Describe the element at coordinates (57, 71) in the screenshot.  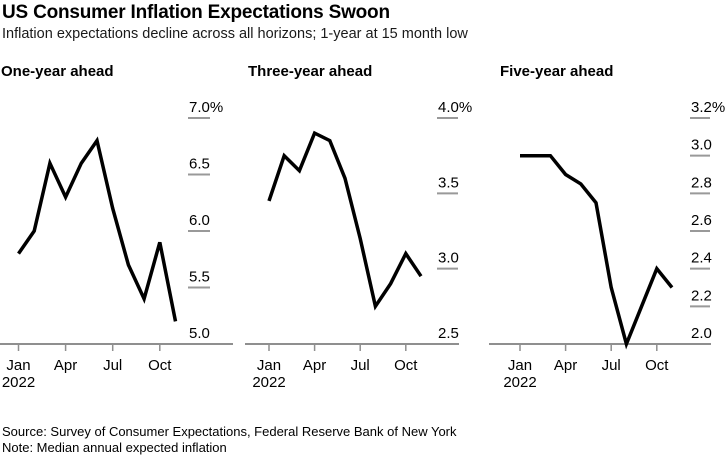
I see `panel-title-one-year: One-year ahead` at that location.